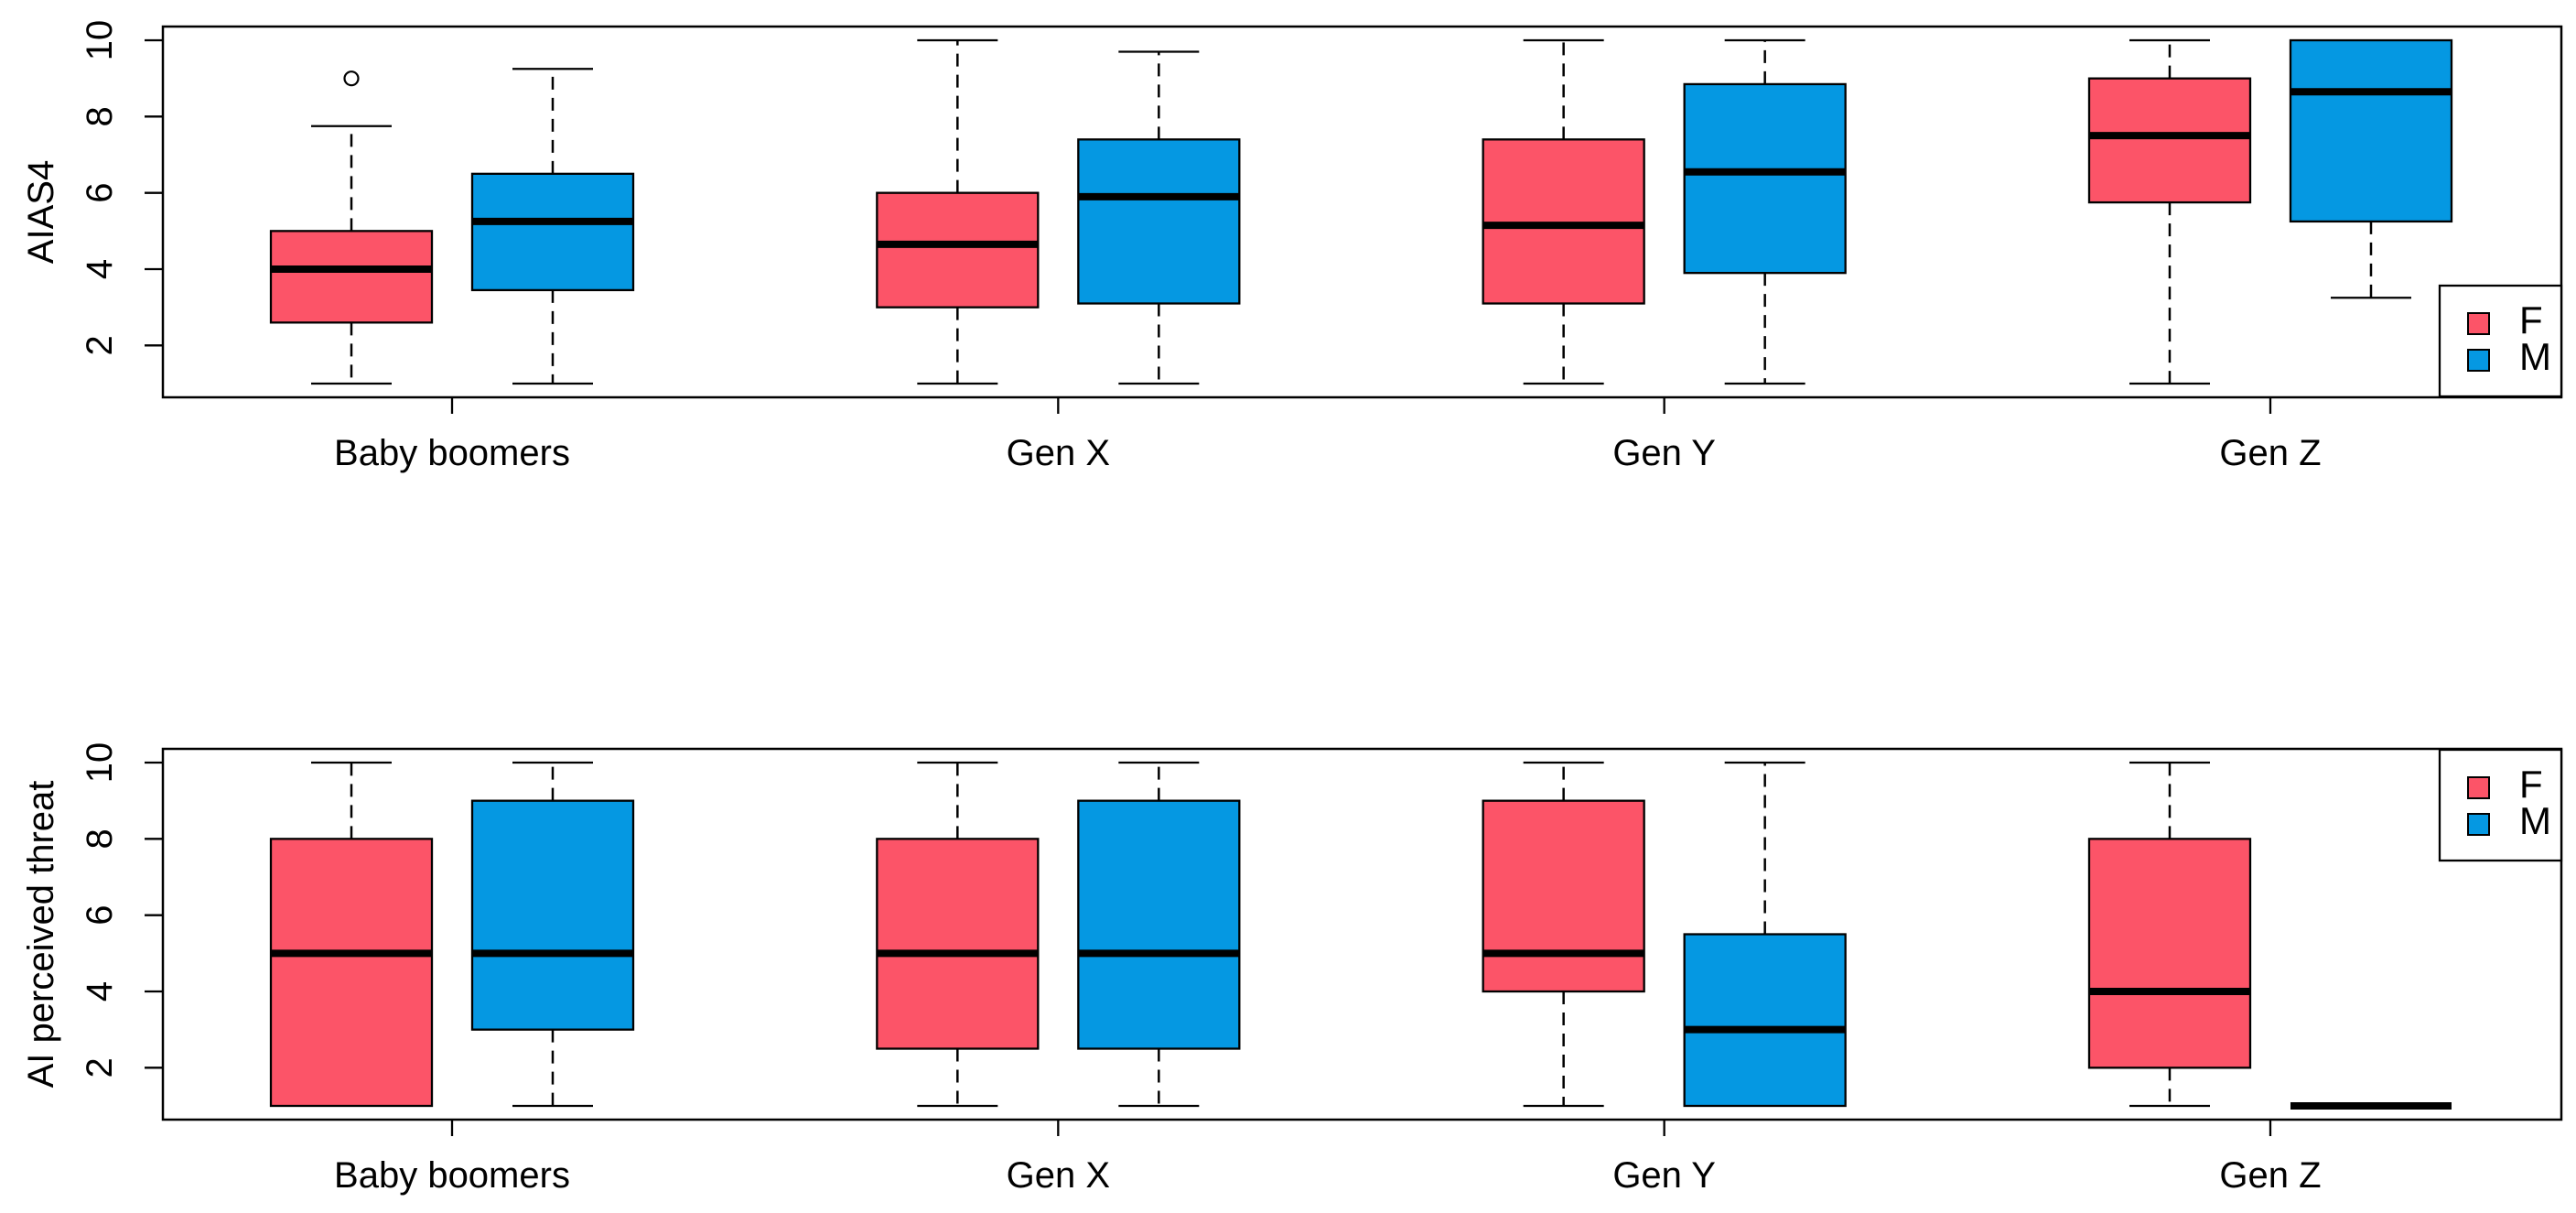 Image resolution: width=2576 pixels, height=1213 pixels. Describe the element at coordinates (351, 78) in the screenshot. I see `outlier-point` at that location.